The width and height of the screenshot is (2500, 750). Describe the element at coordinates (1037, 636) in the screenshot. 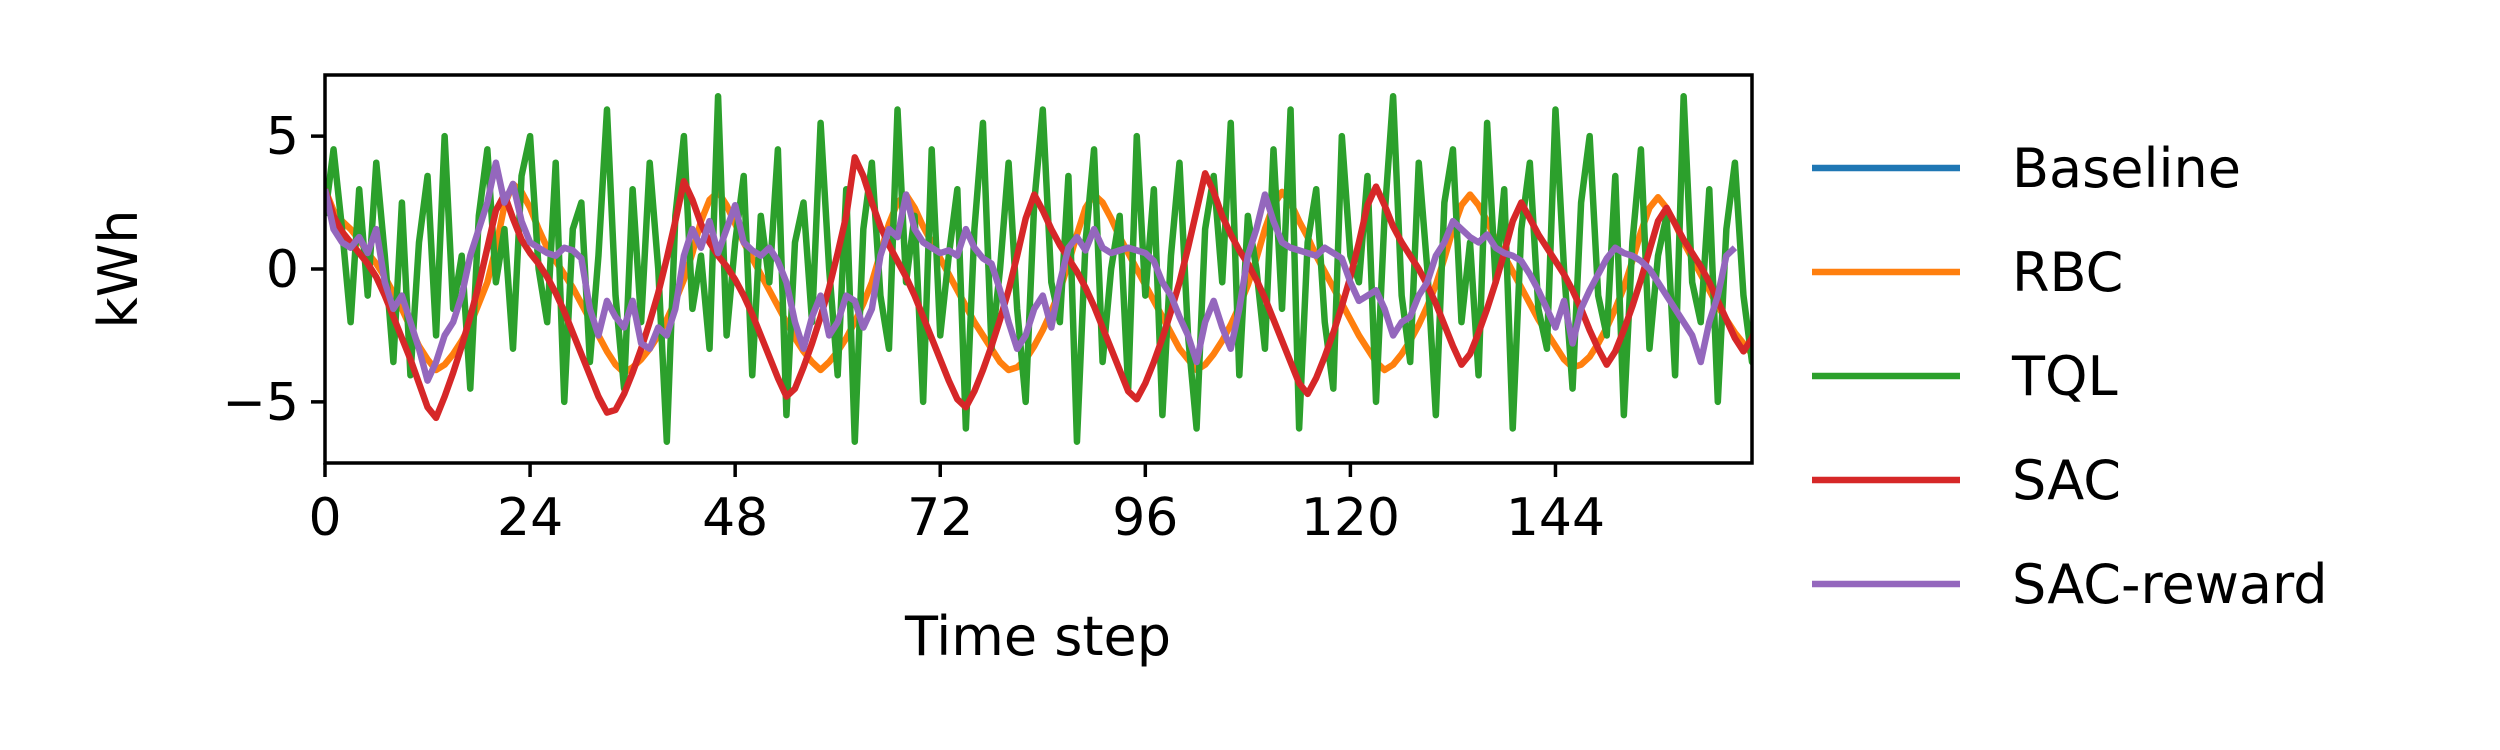

I see `x-axis-label: Time step` at that location.